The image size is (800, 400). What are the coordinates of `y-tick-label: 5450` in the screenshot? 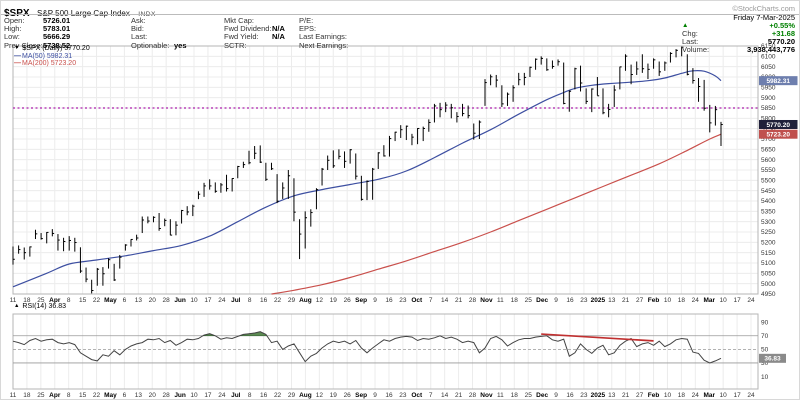 It's located at (768, 191).